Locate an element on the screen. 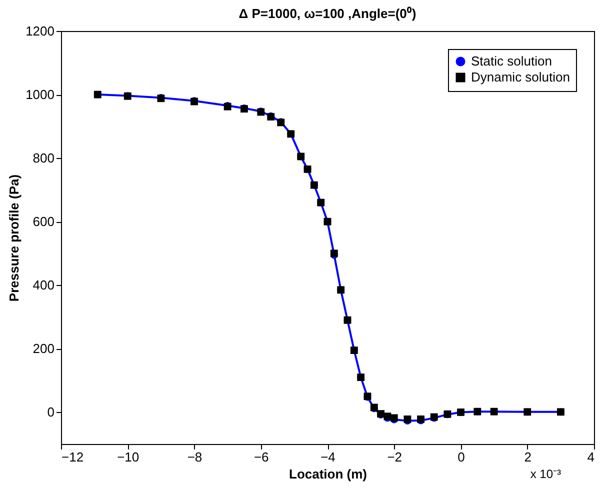 This screenshot has width=609, height=503. y-axis-title: Pressure profile (Pa) is located at coordinates (14, 238).